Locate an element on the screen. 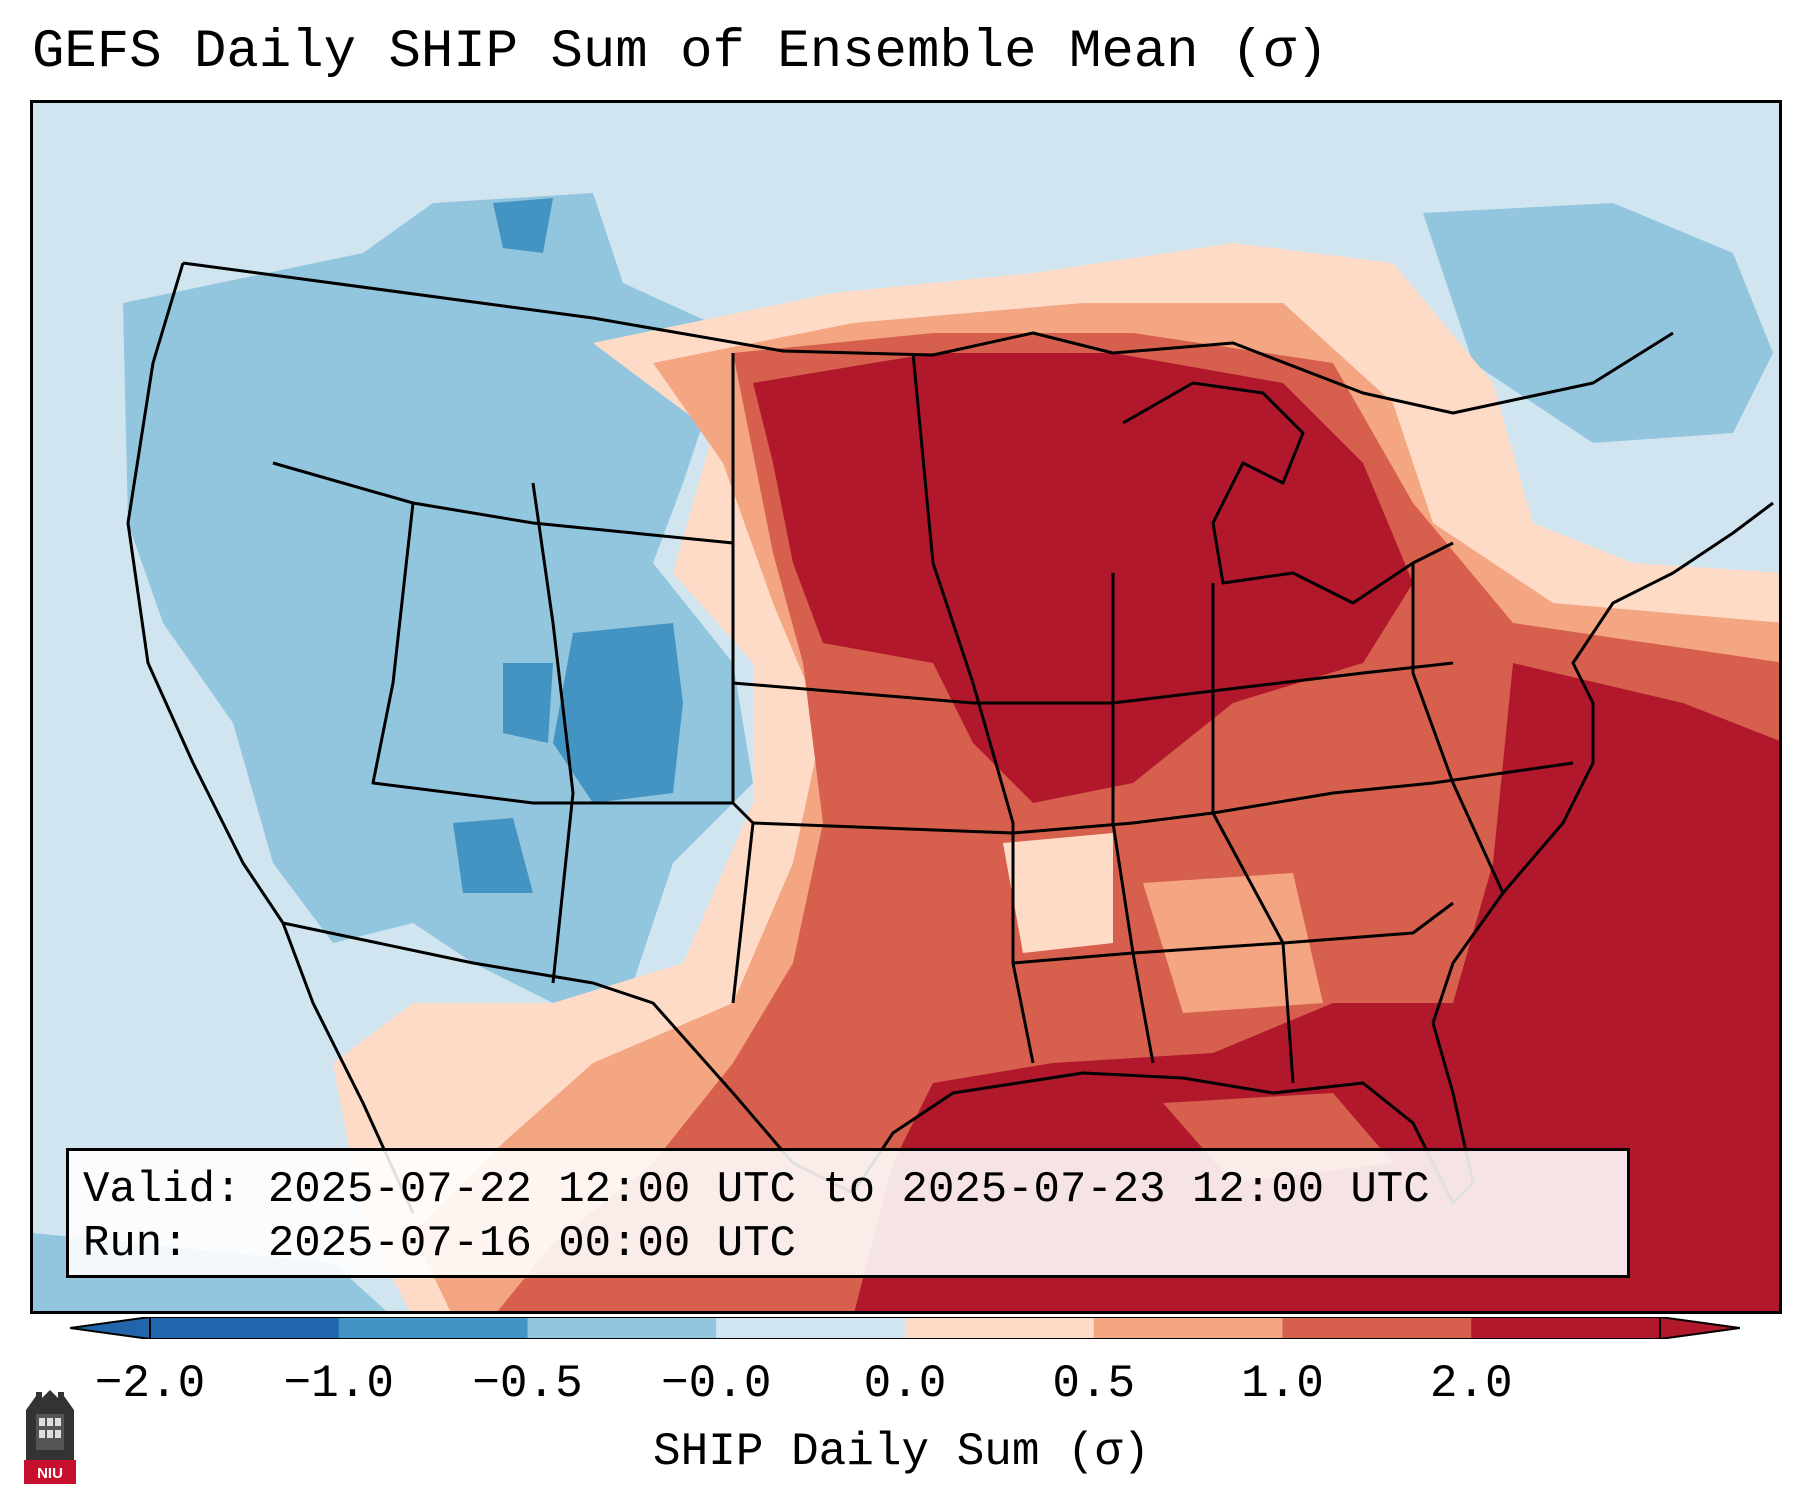  colorbar-arrow-outline is located at coordinates (905, 1328).